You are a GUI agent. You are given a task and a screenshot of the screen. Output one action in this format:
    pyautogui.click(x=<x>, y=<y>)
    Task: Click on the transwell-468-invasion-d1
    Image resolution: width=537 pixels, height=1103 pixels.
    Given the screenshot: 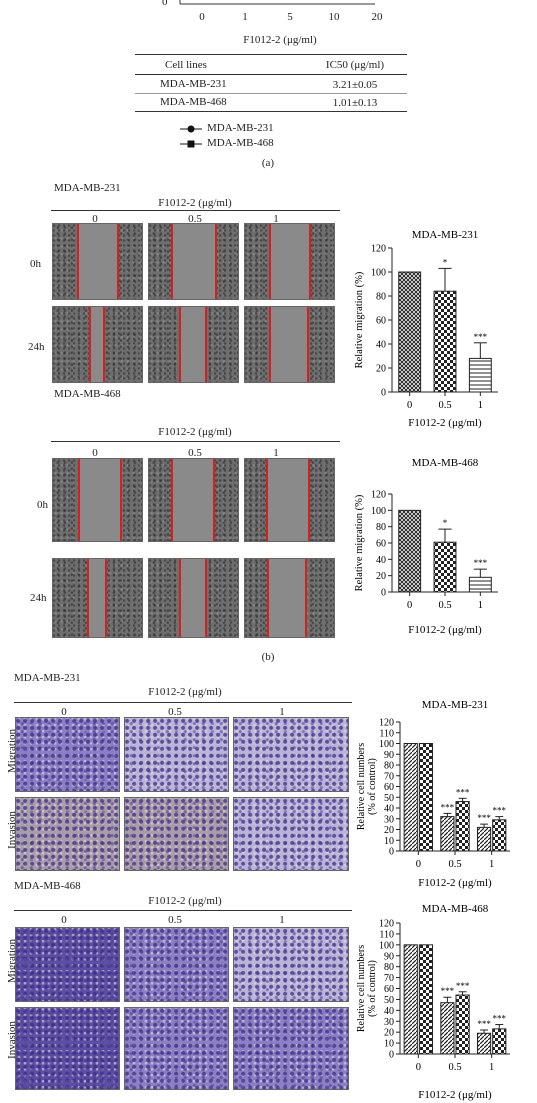 What is the action you would take?
    pyautogui.click(x=291, y=1048)
    